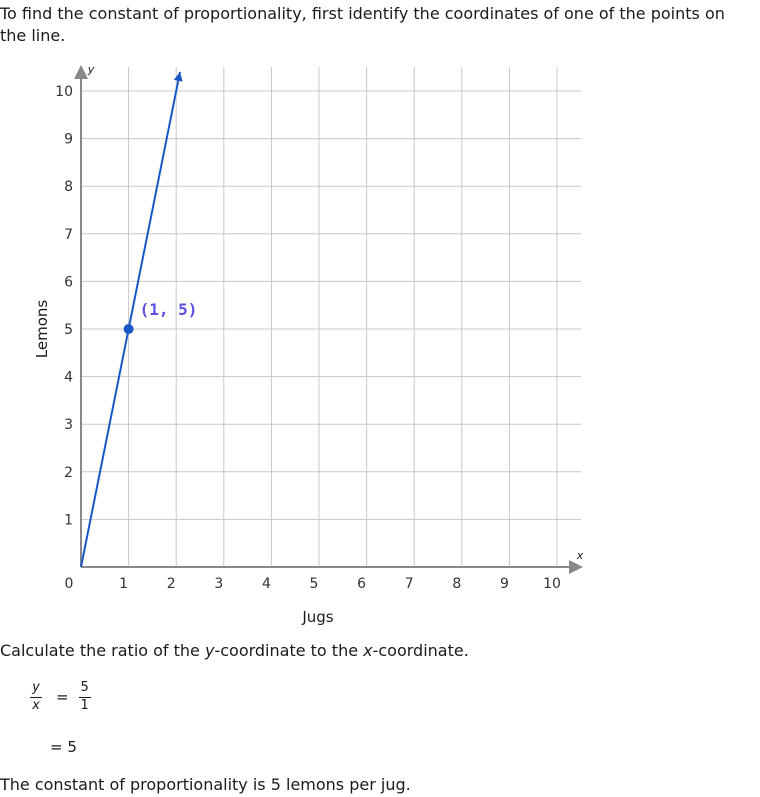 The height and width of the screenshot is (797, 760). What do you see at coordinates (68, 520) in the screenshot?
I see `y-tick-label: 1` at bounding box center [68, 520].